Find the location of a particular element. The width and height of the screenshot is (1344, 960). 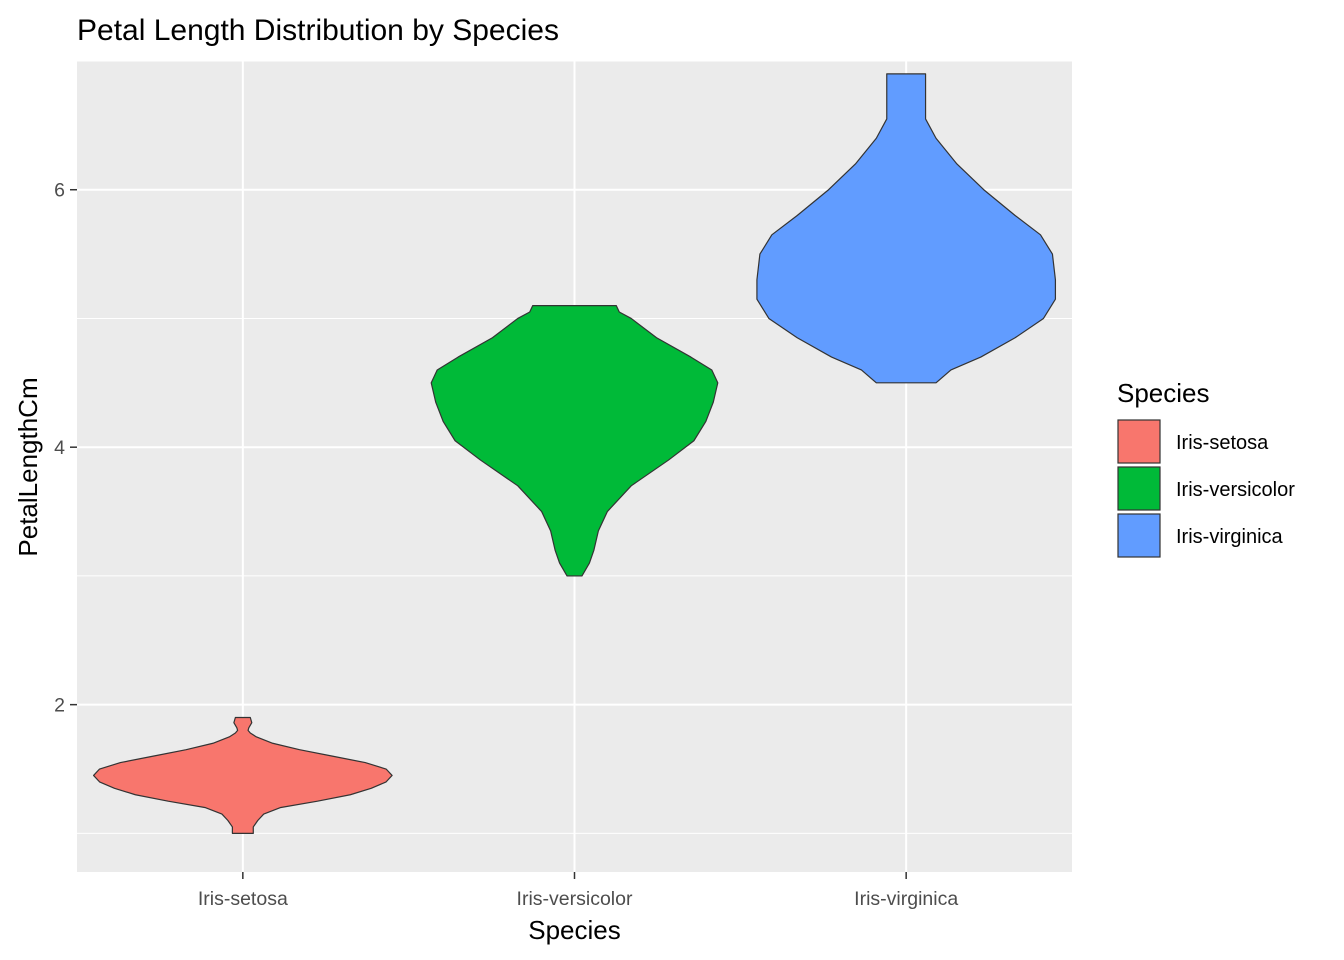

y-axis: 2 4 6 is located at coordinates (65, 448).